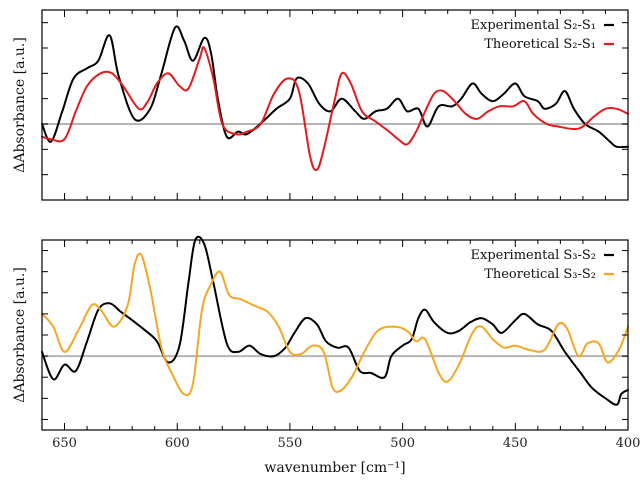 The image size is (640, 480). What do you see at coordinates (290, 443) in the screenshot?
I see `x-tick-label: 550` at bounding box center [290, 443].